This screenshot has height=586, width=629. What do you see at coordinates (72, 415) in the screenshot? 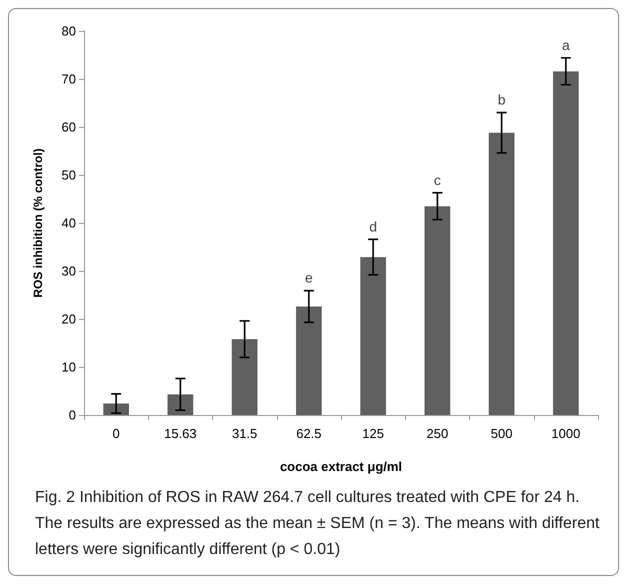
I see `y-tick-label: 0` at bounding box center [72, 415].